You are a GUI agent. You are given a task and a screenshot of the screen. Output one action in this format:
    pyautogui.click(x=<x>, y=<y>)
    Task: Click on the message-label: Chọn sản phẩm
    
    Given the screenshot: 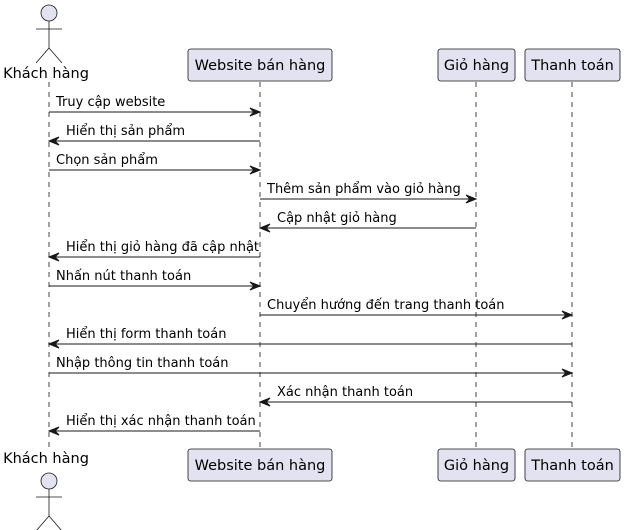 What is the action you would take?
    pyautogui.click(x=107, y=160)
    